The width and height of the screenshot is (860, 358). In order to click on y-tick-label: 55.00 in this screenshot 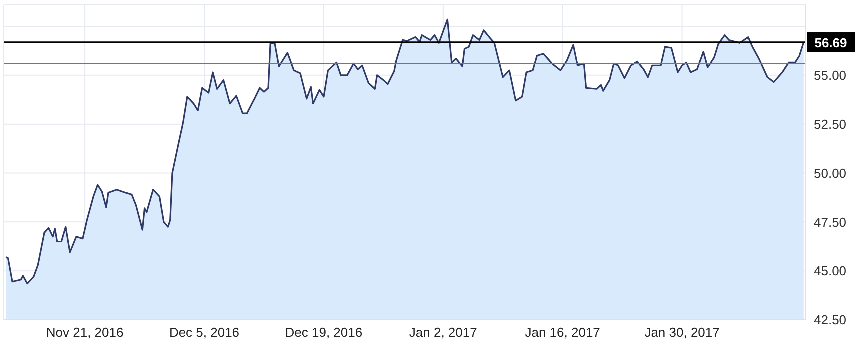, I will do `click(830, 76)`.